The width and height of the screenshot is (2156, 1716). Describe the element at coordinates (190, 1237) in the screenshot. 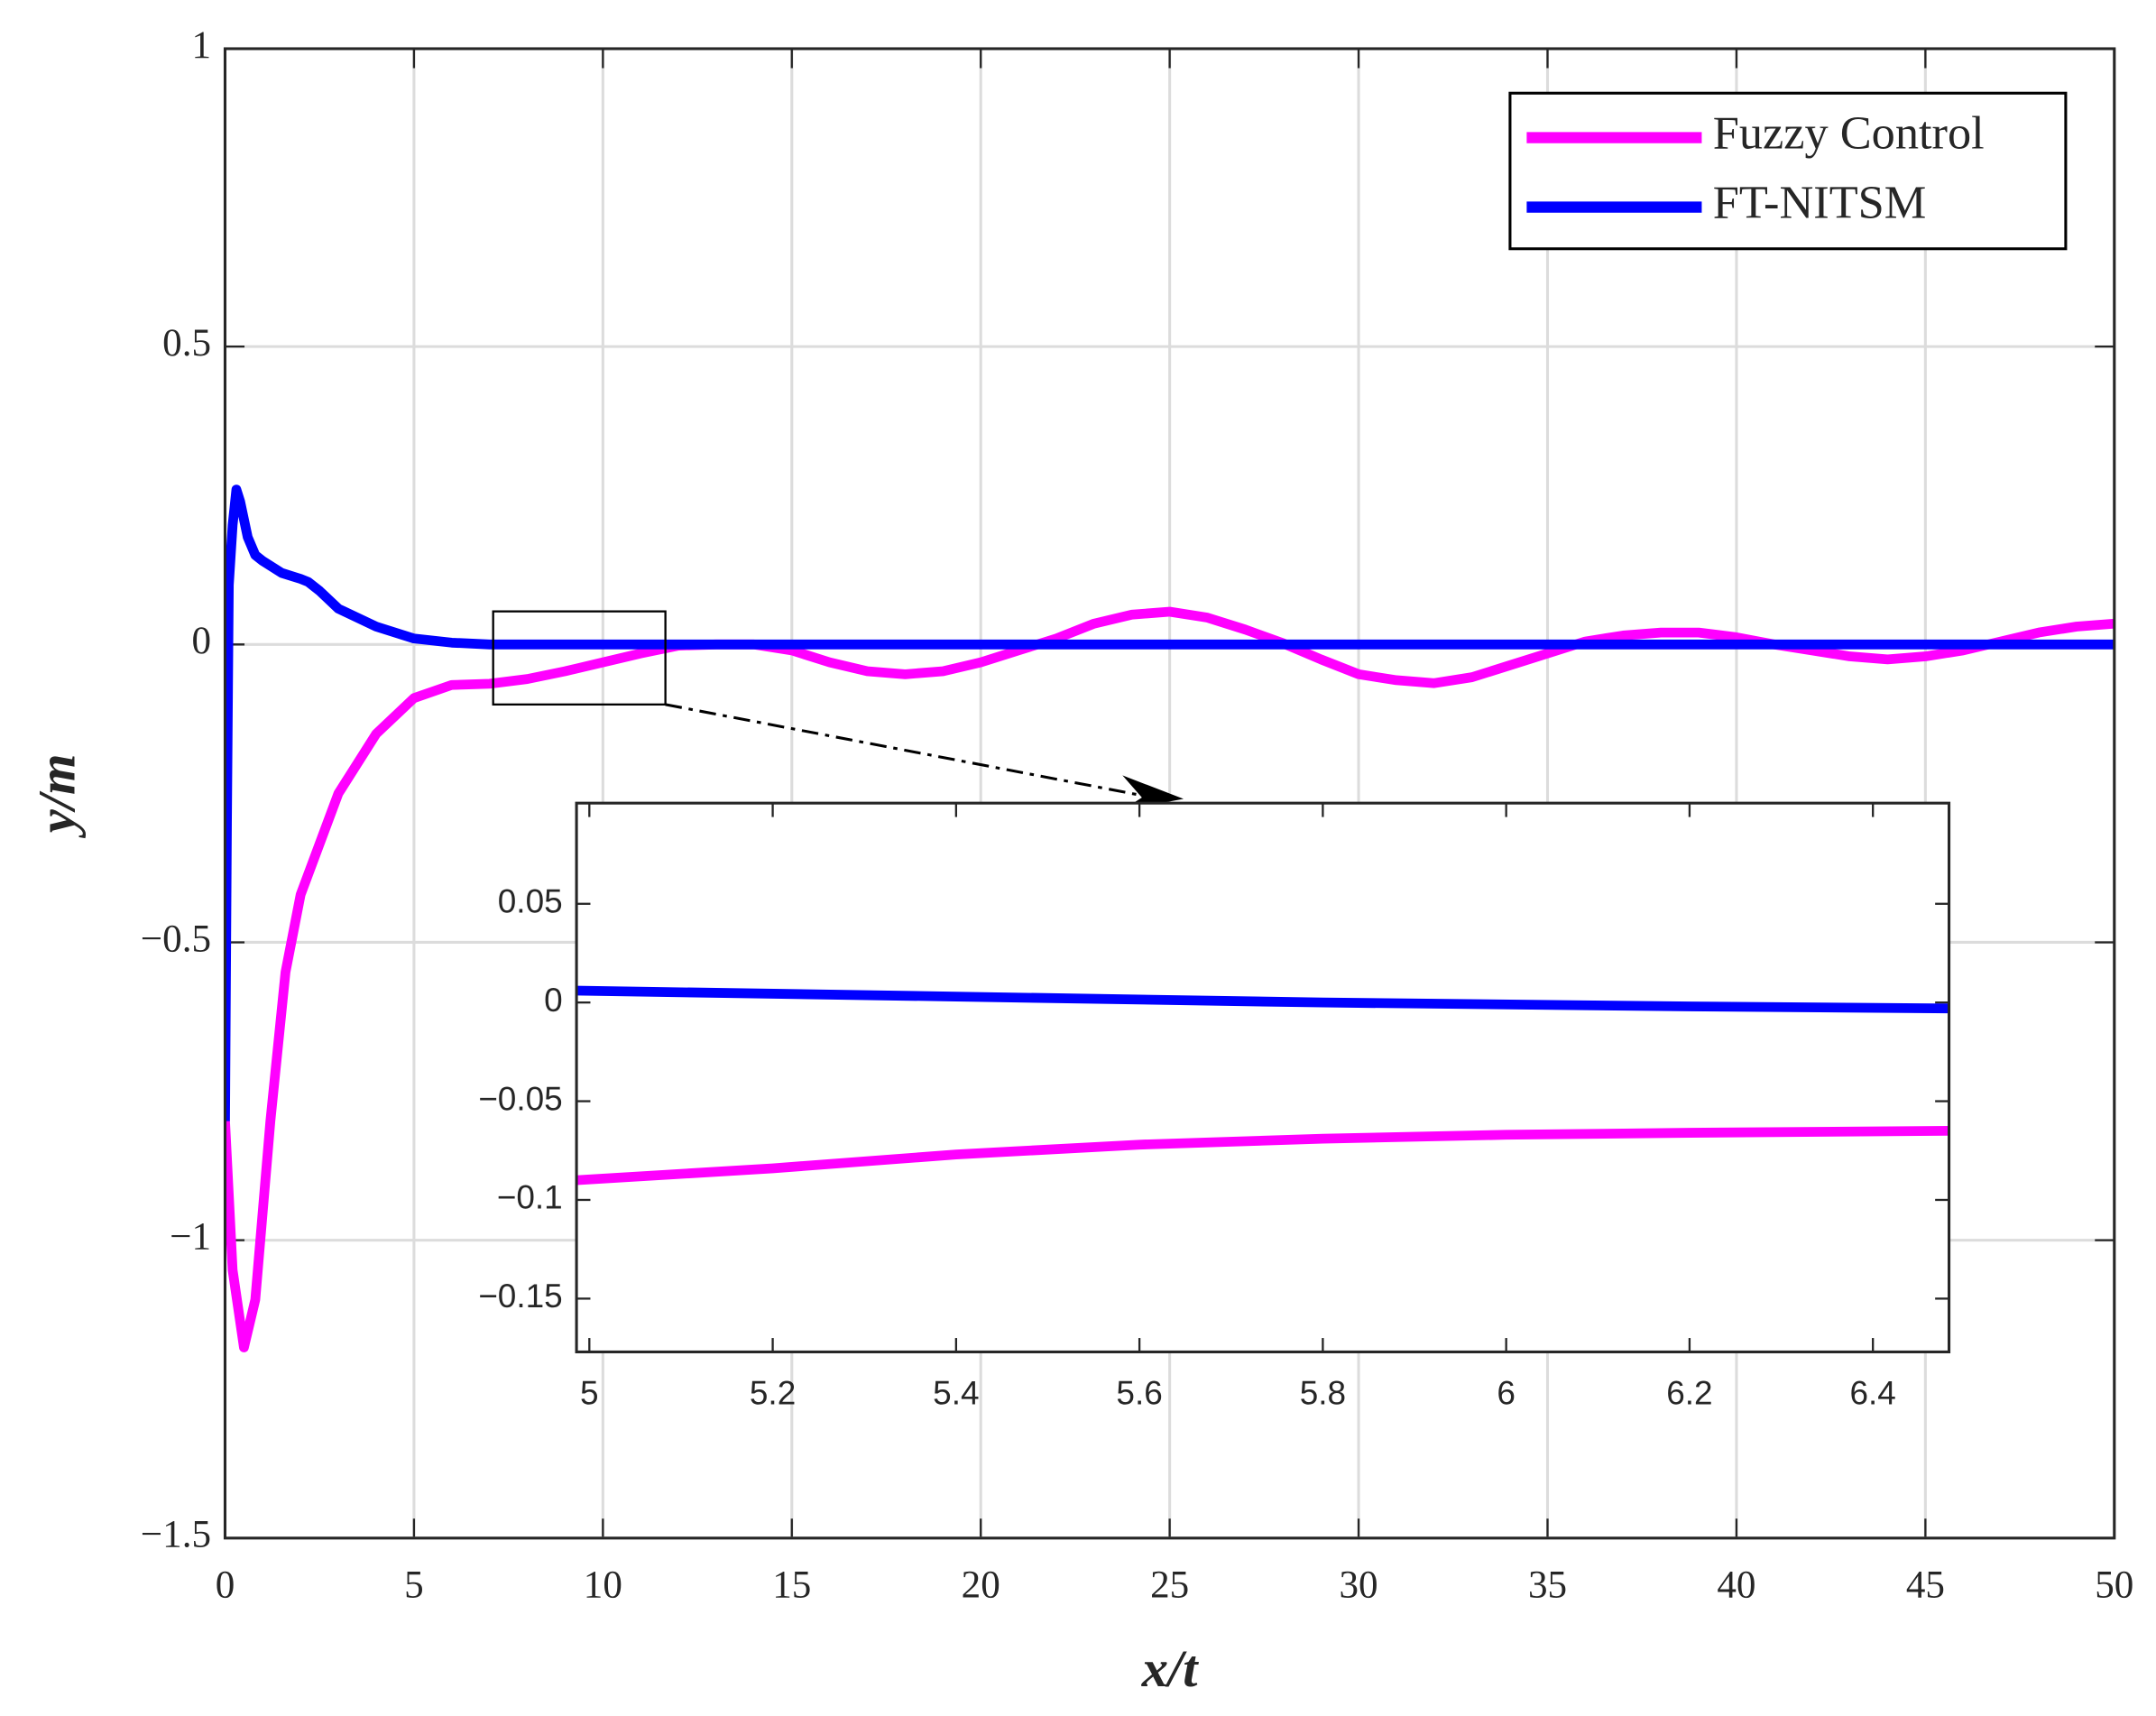

I see `y-tick-label: −1` at that location.